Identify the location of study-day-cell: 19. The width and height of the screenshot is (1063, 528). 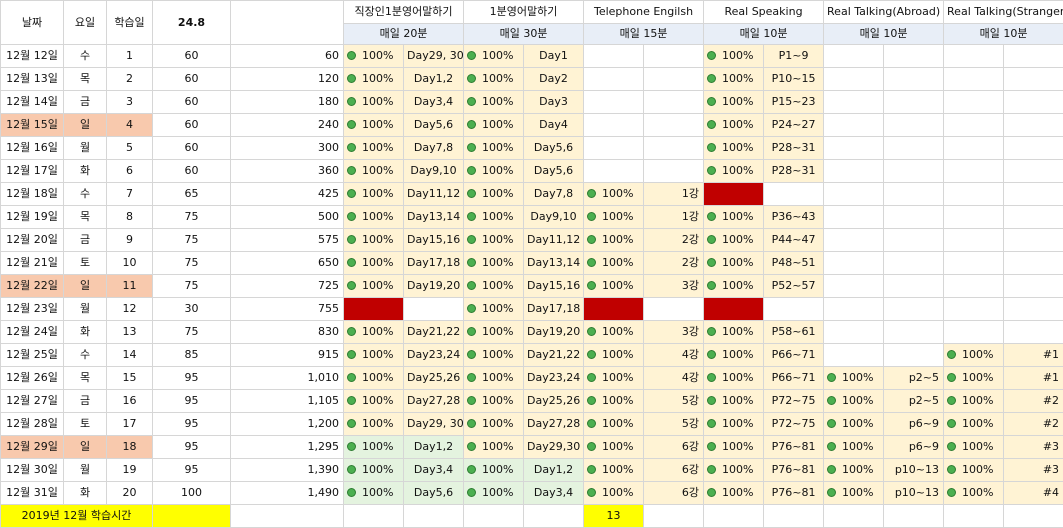
(130, 470).